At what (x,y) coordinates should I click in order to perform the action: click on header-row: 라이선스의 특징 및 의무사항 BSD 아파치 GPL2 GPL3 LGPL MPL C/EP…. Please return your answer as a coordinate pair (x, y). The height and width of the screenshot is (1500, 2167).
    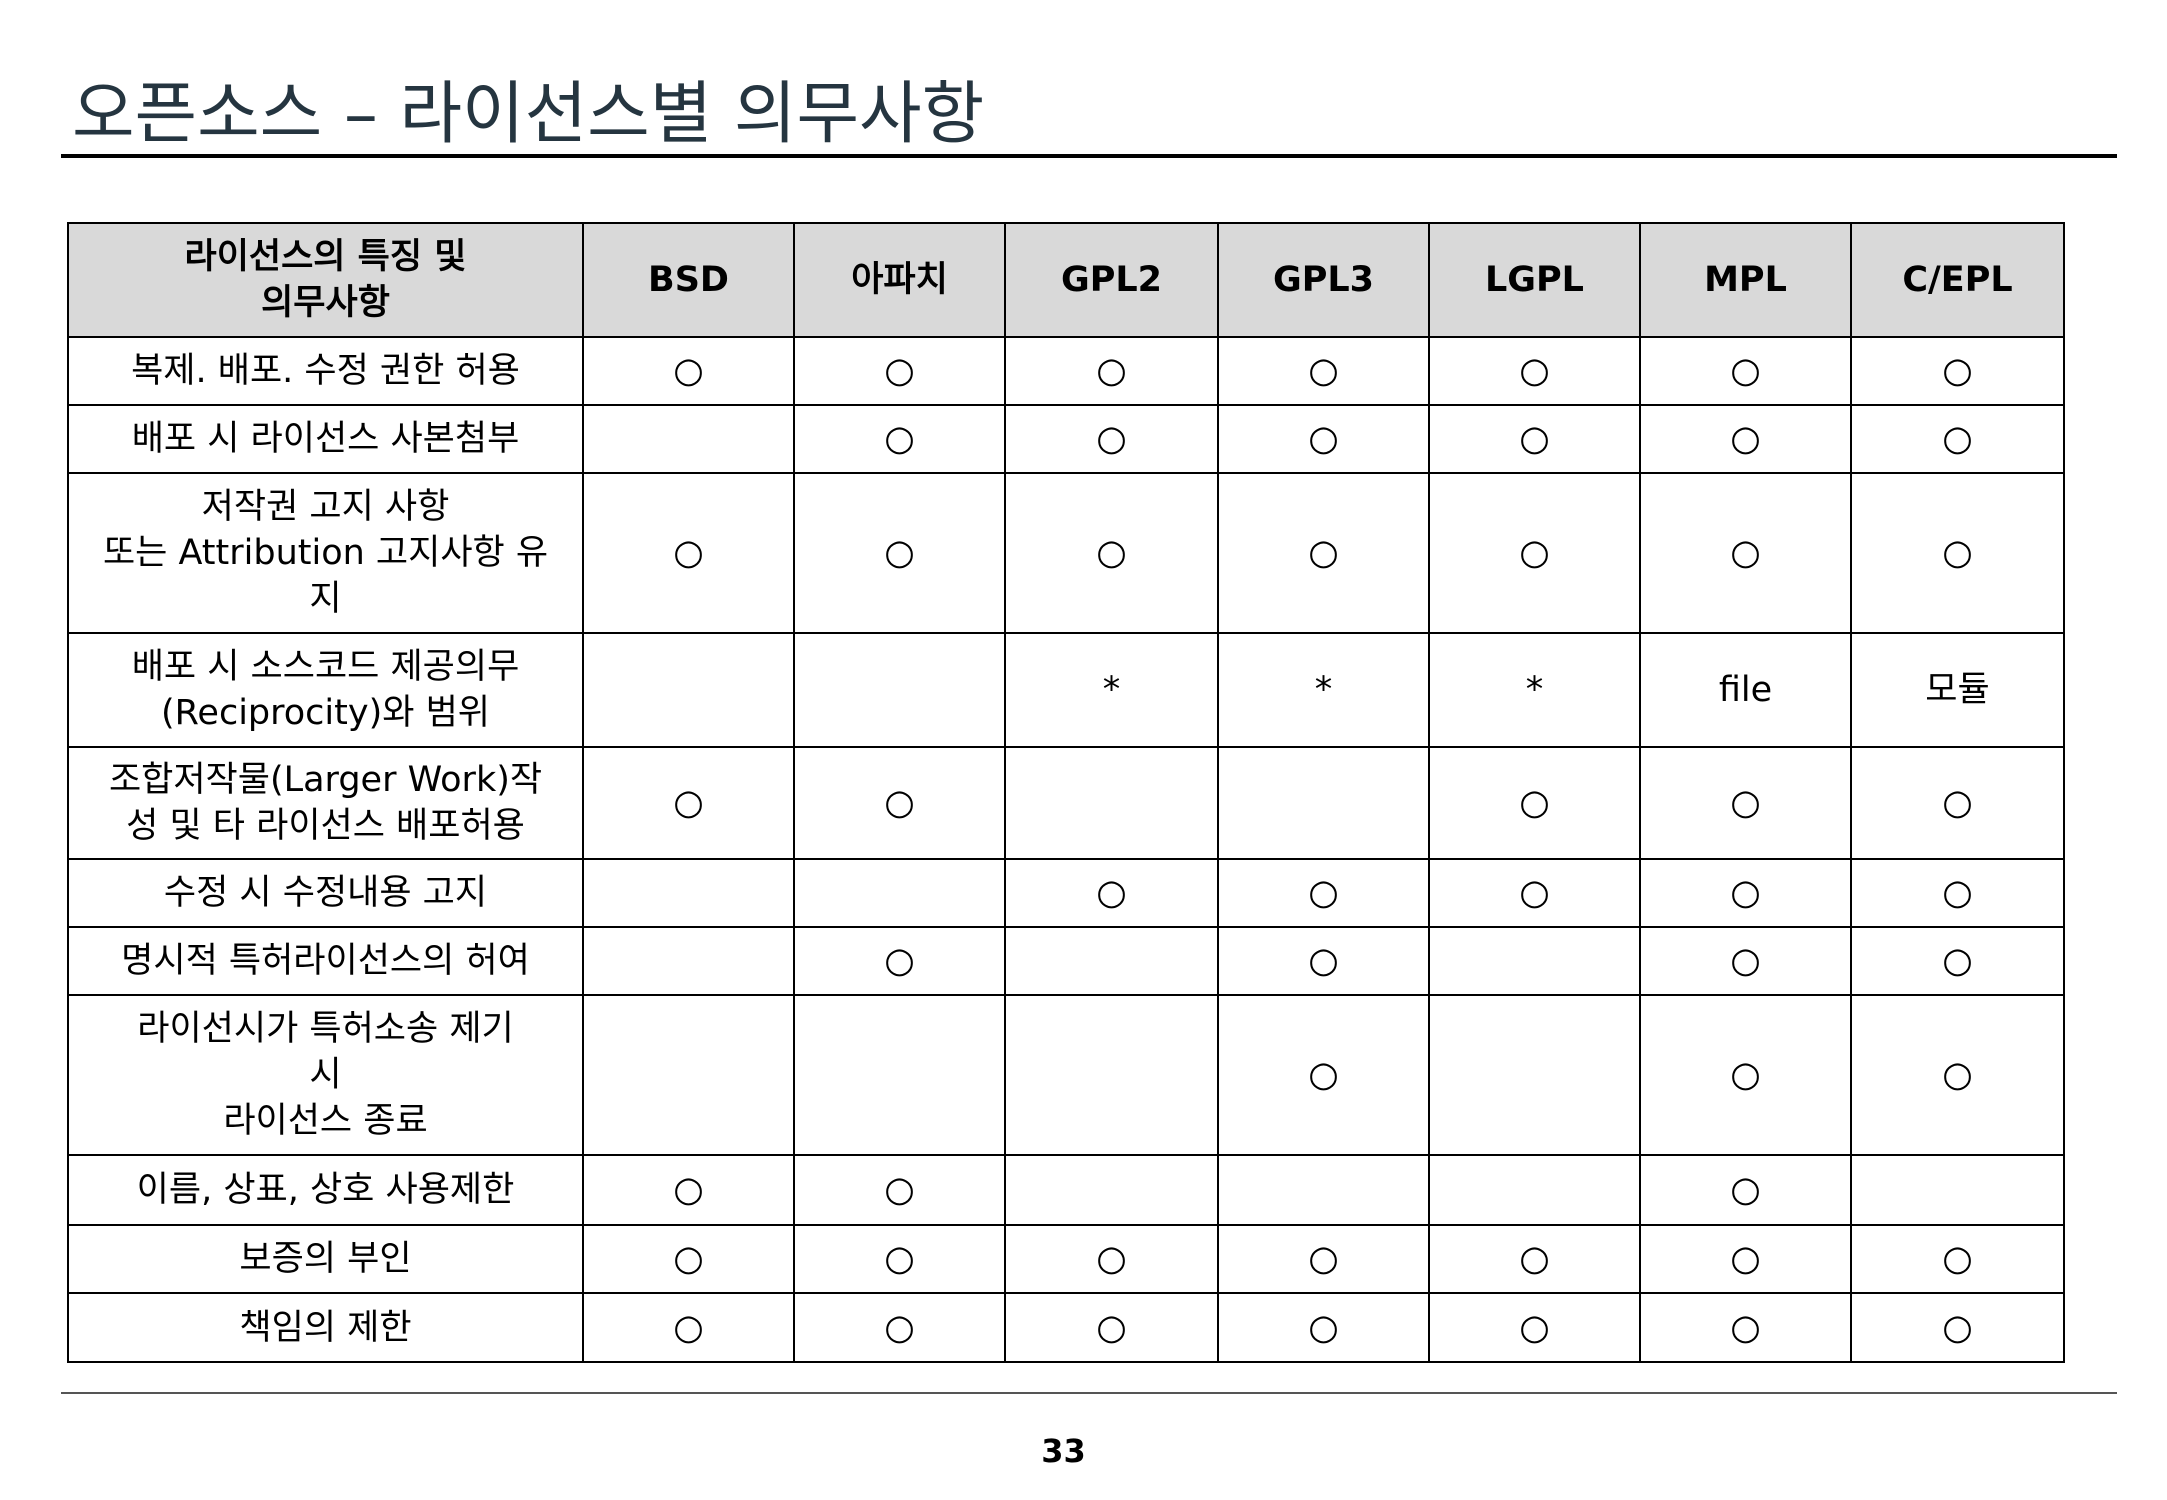
    Looking at the image, I should click on (1066, 280).